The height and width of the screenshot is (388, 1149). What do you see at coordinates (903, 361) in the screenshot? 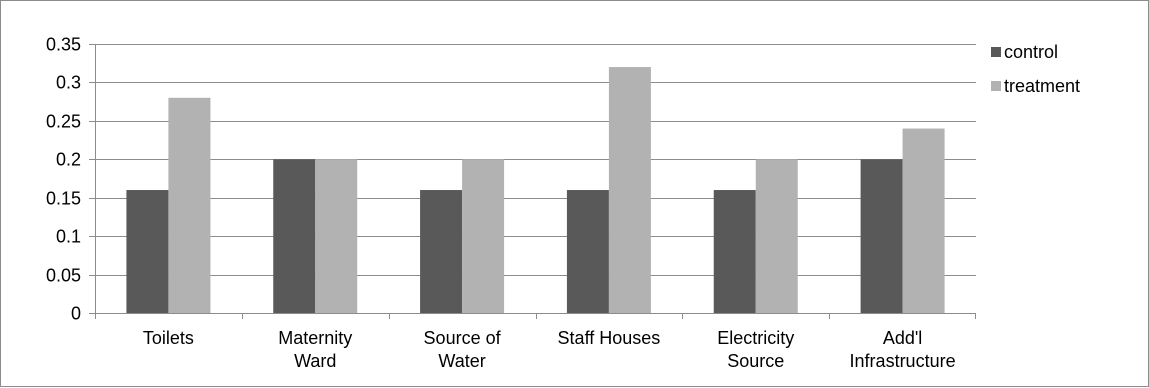
I see `x-category-label: Infrastructure` at bounding box center [903, 361].